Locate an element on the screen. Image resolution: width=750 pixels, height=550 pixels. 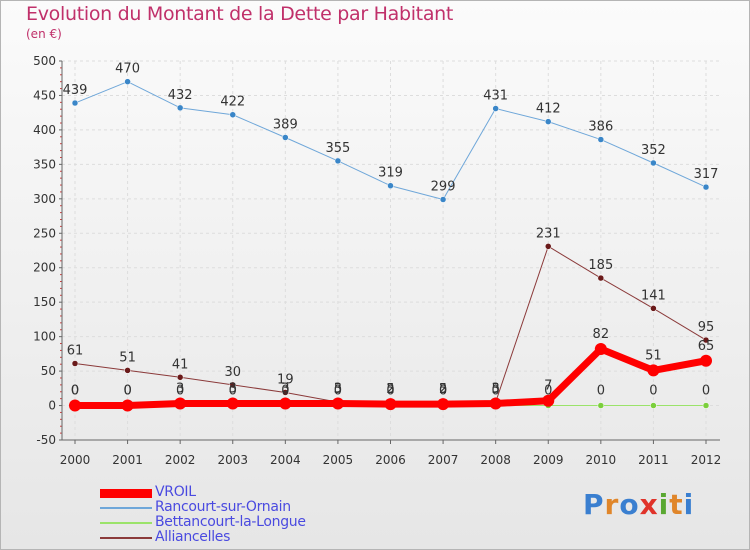
x-tick-label: 2011 is located at coordinates (653, 460).